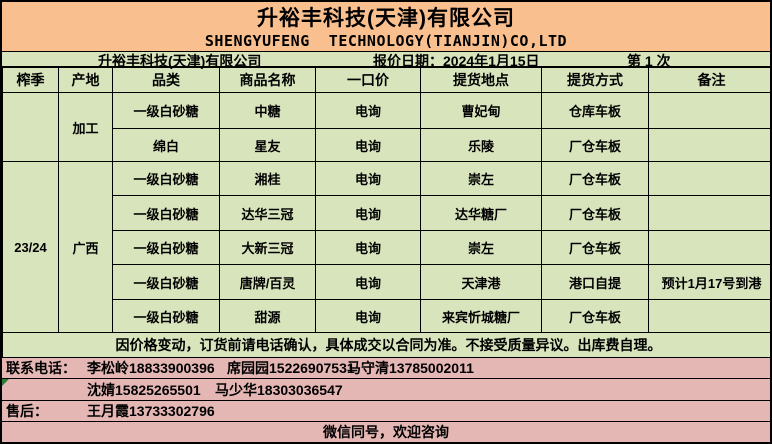 The height and width of the screenshot is (444, 772). I want to click on cell-pickup-method: 仓库车板, so click(595, 110).